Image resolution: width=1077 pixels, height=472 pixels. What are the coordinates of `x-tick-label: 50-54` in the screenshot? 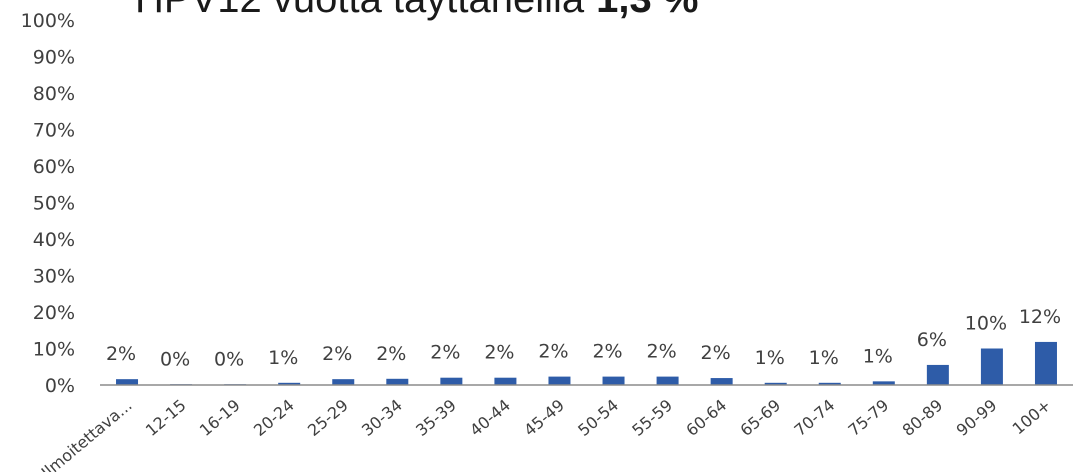 It's located at (598, 418).